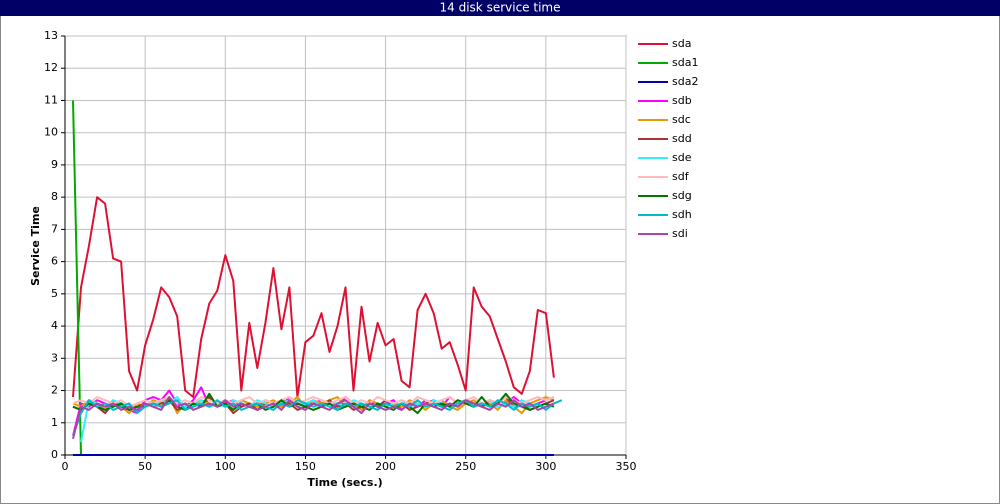 The height and width of the screenshot is (504, 1000). I want to click on legend-label: sdc, so click(681, 119).